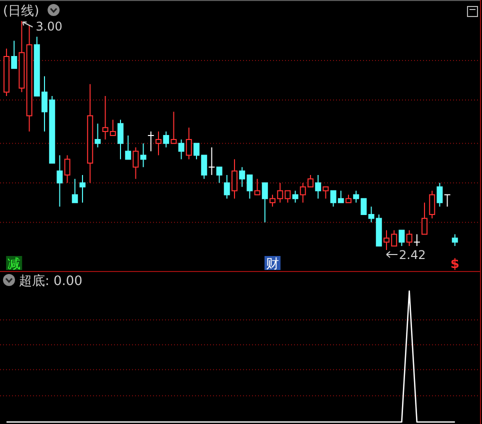  I want to click on annotation: 2.42, so click(412, 255).